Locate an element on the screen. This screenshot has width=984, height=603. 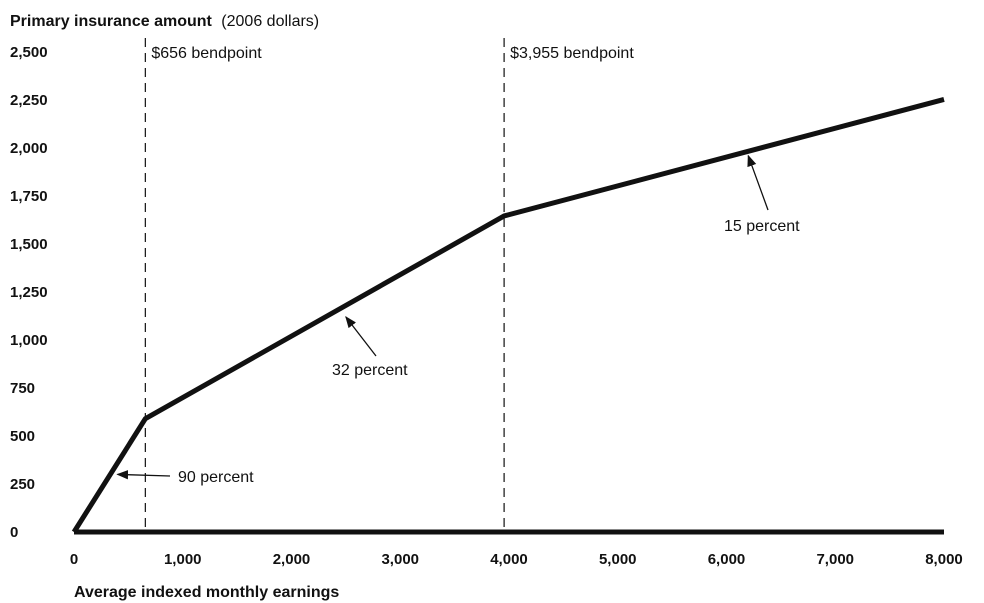
y-tick-label: 2,250 is located at coordinates (29, 100).